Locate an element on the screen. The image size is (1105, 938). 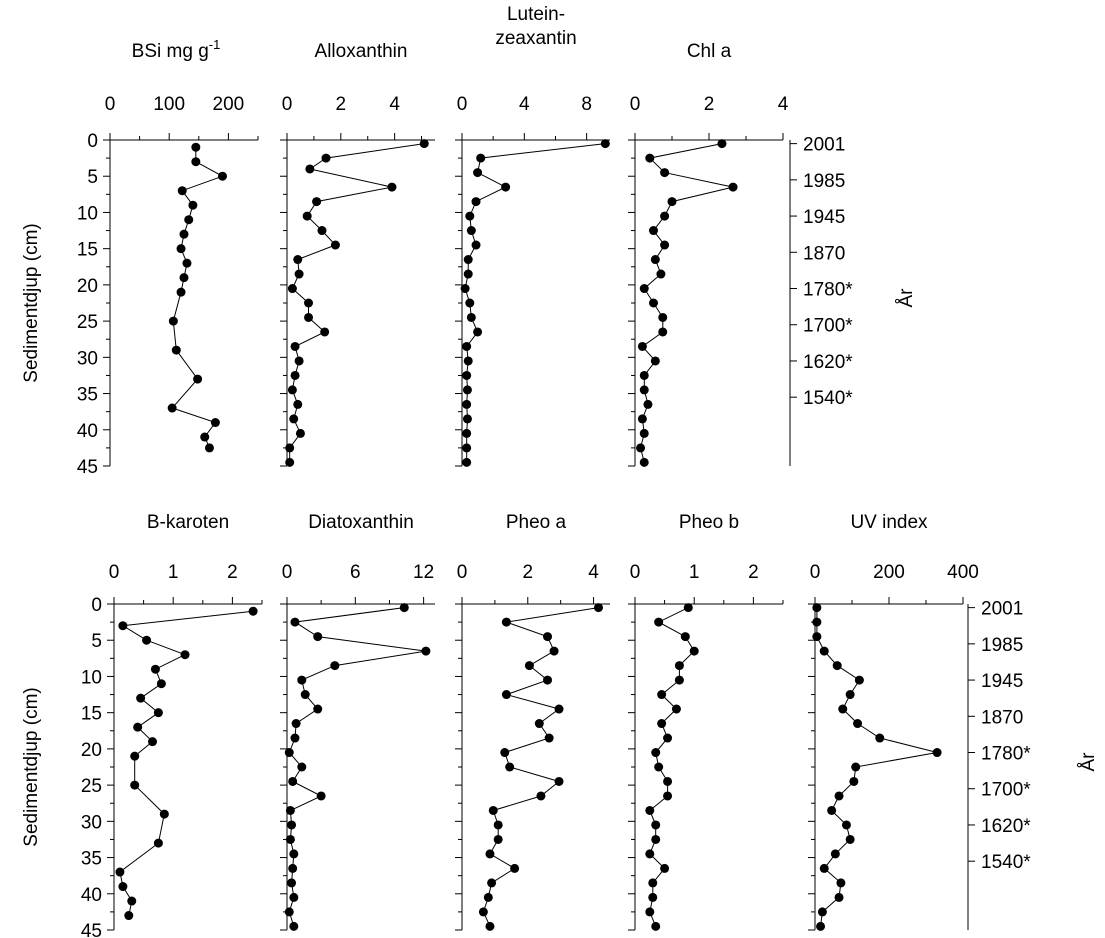
x-tick-label: 200 is located at coordinates (889, 572).